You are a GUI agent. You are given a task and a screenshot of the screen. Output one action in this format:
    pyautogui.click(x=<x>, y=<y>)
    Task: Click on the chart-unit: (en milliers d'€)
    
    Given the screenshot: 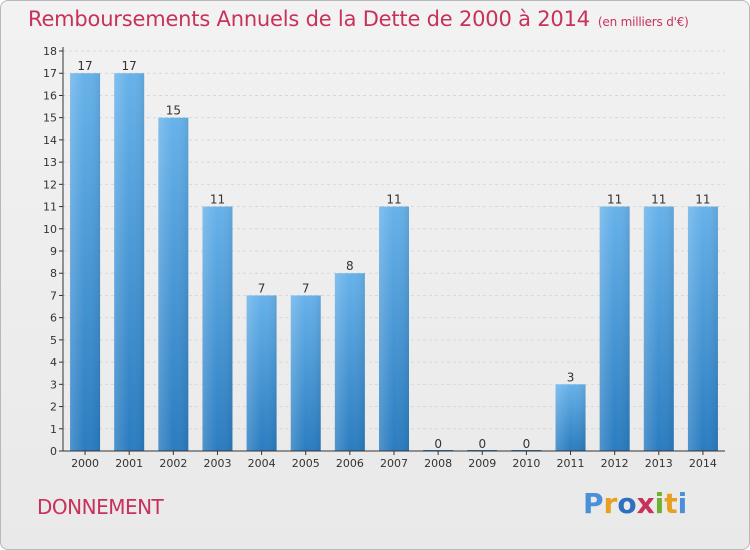 What is the action you would take?
    pyautogui.click(x=643, y=22)
    